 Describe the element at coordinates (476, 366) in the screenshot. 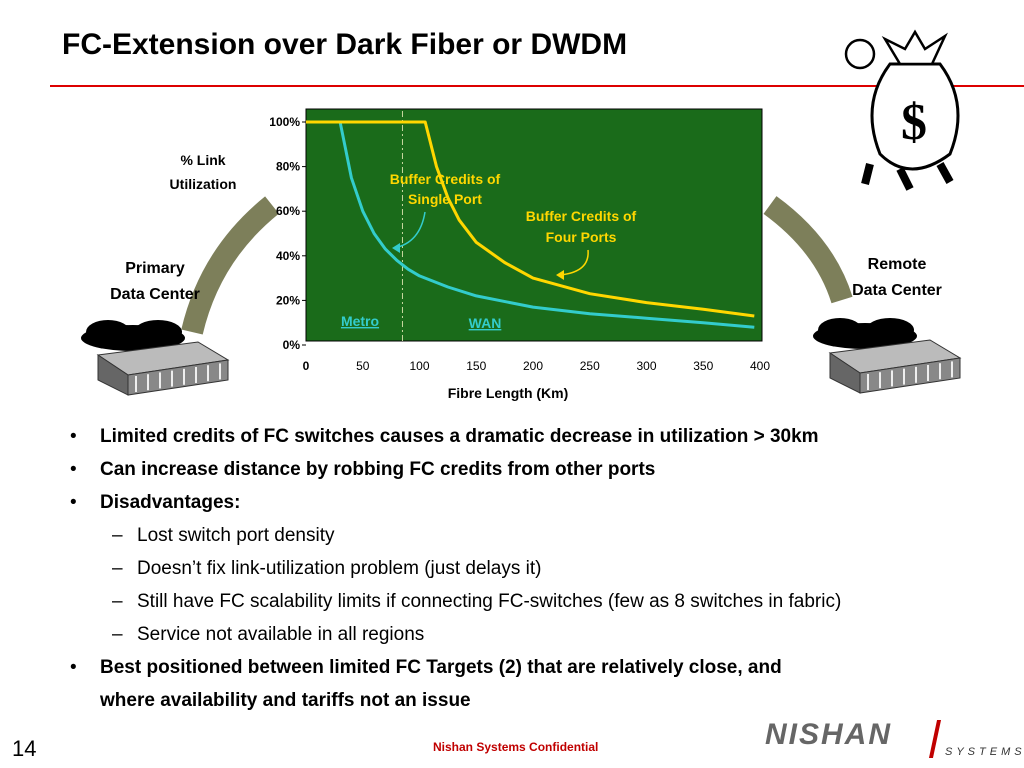

I see `x-tick-label: 150` at that location.